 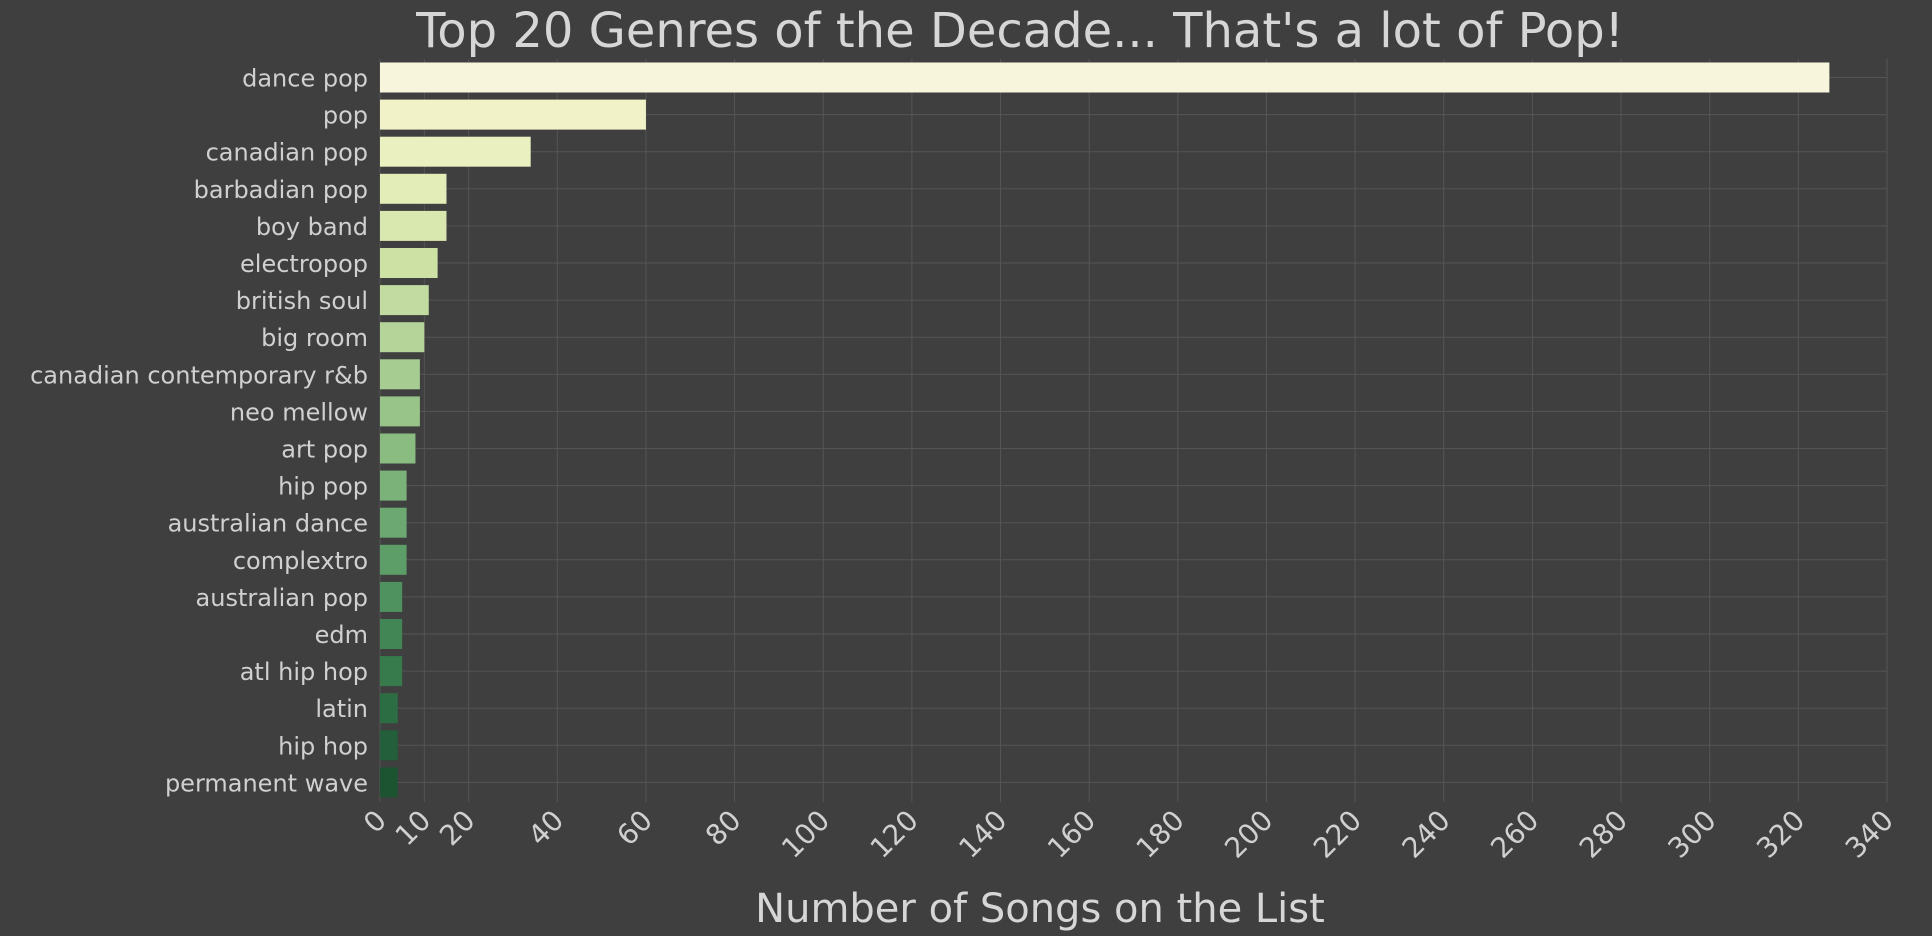 What do you see at coordinates (312, 227) in the screenshot?
I see `category-label: boy band` at bounding box center [312, 227].